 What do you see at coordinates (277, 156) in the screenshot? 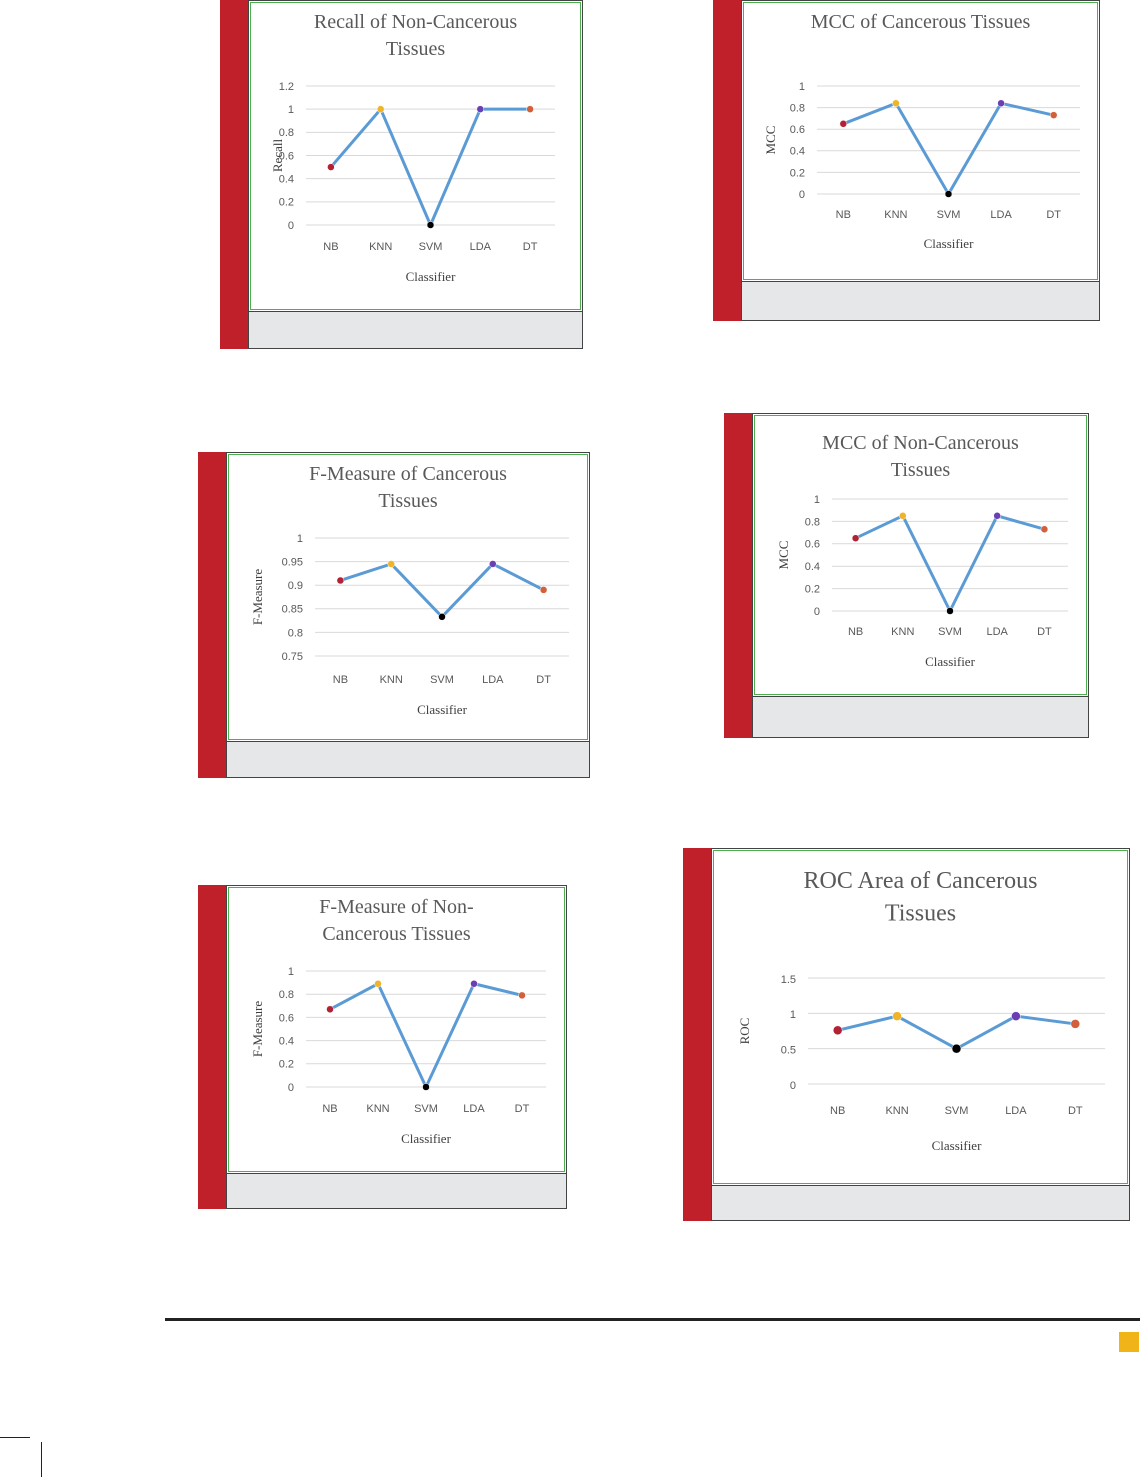
I see `y-axis-label: Recall` at bounding box center [277, 156].